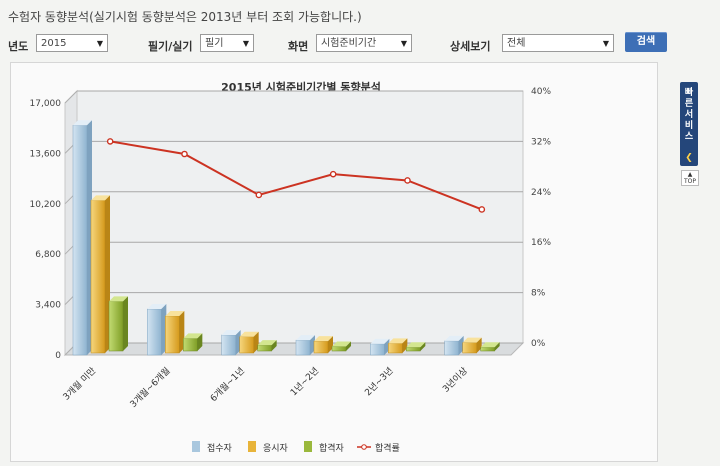 This screenshot has width=720, height=466. Describe the element at coordinates (516, 43) in the screenshot. I see `detail-select-value: 전체` at that location.